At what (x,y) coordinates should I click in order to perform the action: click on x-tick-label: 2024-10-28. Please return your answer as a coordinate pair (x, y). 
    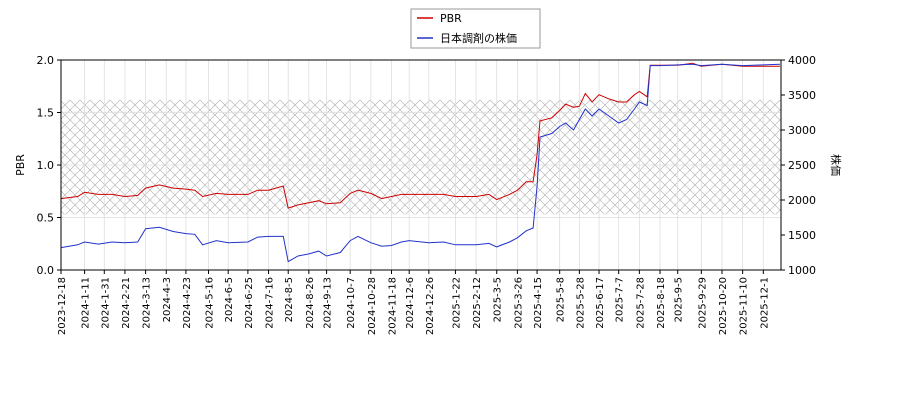
    Looking at the image, I should click on (372, 306).